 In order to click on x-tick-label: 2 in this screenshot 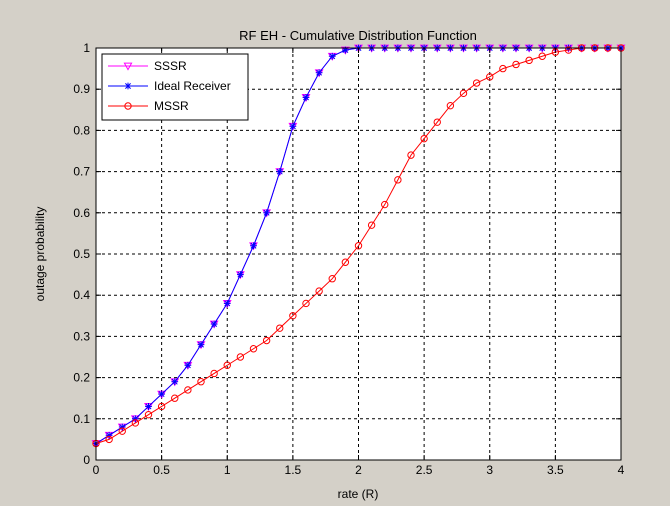, I will do `click(358, 470)`.